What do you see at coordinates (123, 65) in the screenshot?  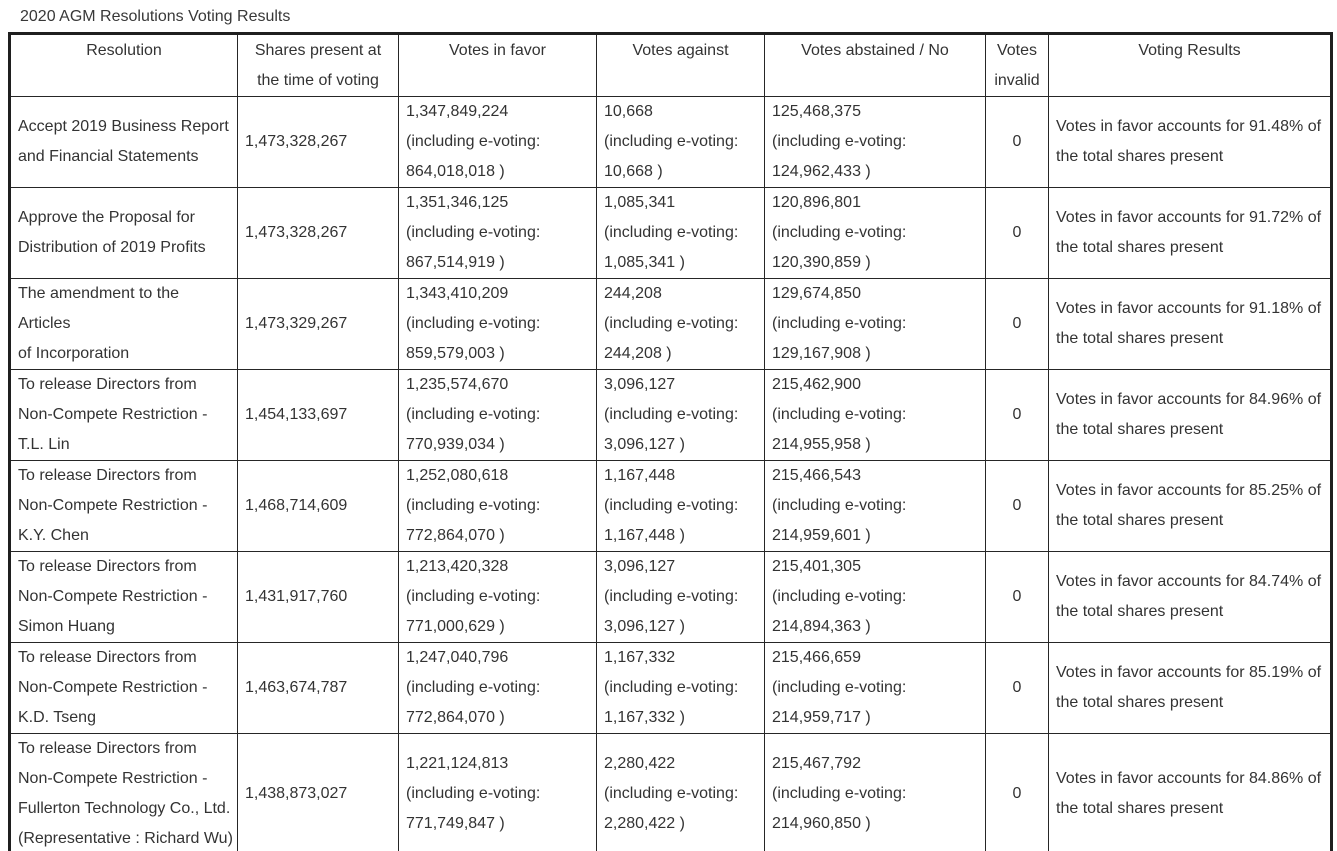 I see `header-resolution: Resolution` at bounding box center [123, 65].